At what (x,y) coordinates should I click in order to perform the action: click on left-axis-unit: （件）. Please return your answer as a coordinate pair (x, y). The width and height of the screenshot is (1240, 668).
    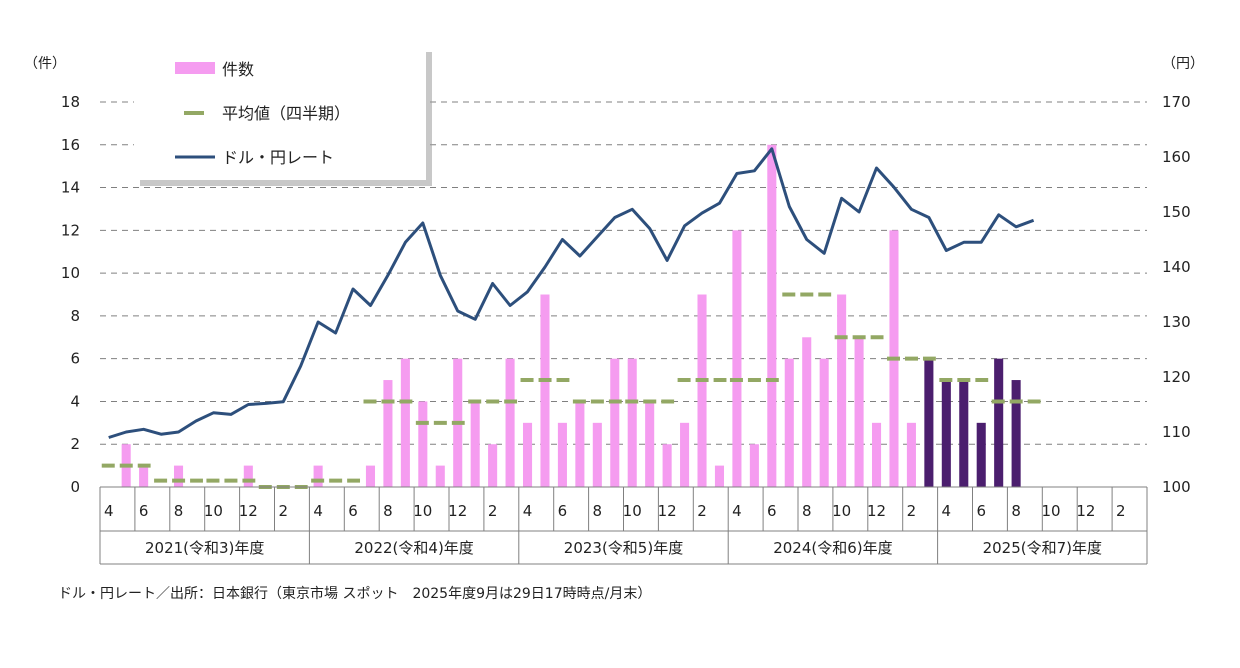
    Looking at the image, I should click on (45, 64).